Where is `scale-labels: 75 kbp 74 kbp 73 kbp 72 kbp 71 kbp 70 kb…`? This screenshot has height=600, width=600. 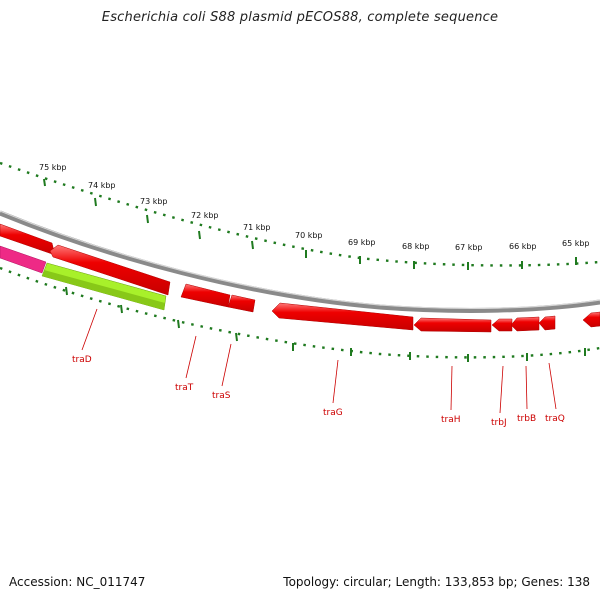
scale-labels: 75 kbp 74 kbp 73 kbp 72 kbp 71 kbp 70 kb… is located at coordinates (314, 207).